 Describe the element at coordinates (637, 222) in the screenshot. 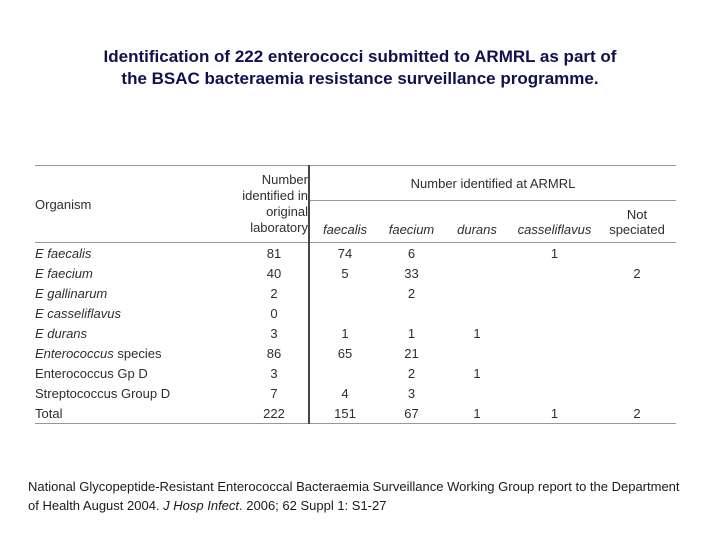

I see `column-header-not-speciated: Not speciated` at that location.